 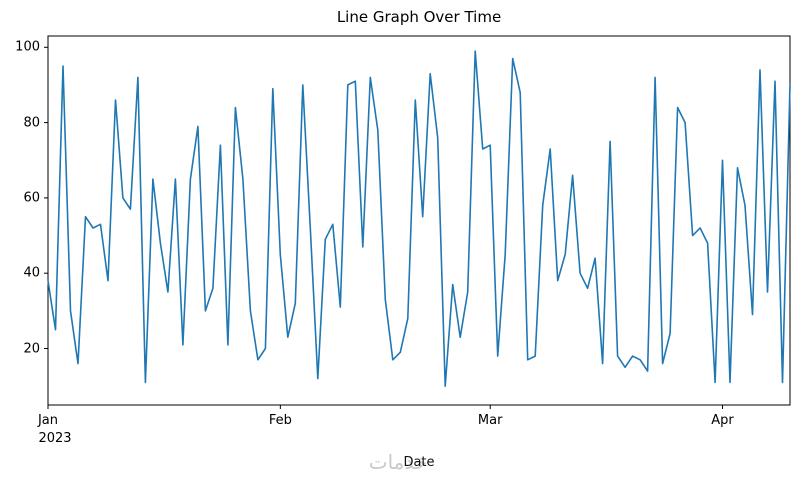 I want to click on y-tick-label: 60, so click(x=31, y=198).